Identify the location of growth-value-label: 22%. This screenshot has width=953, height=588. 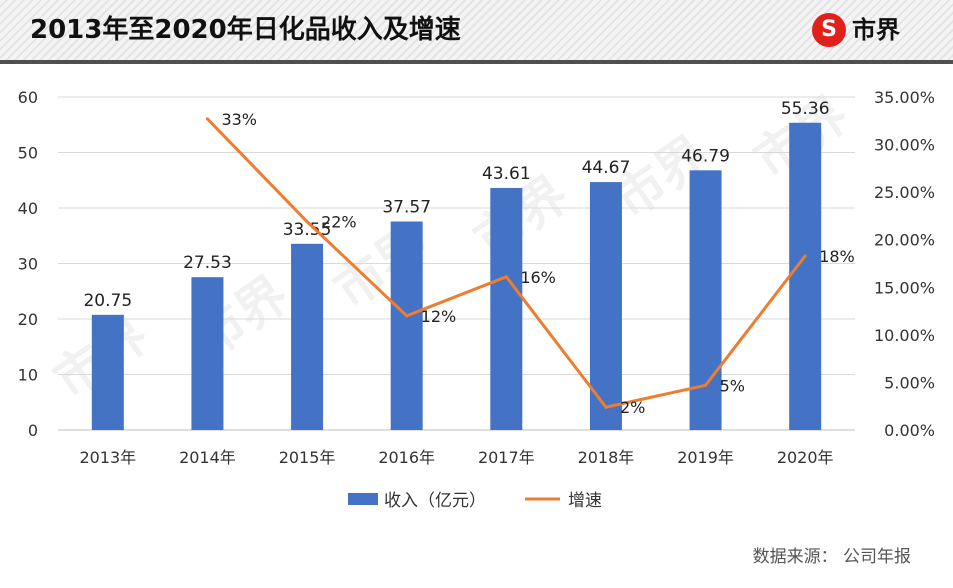
(339, 222).